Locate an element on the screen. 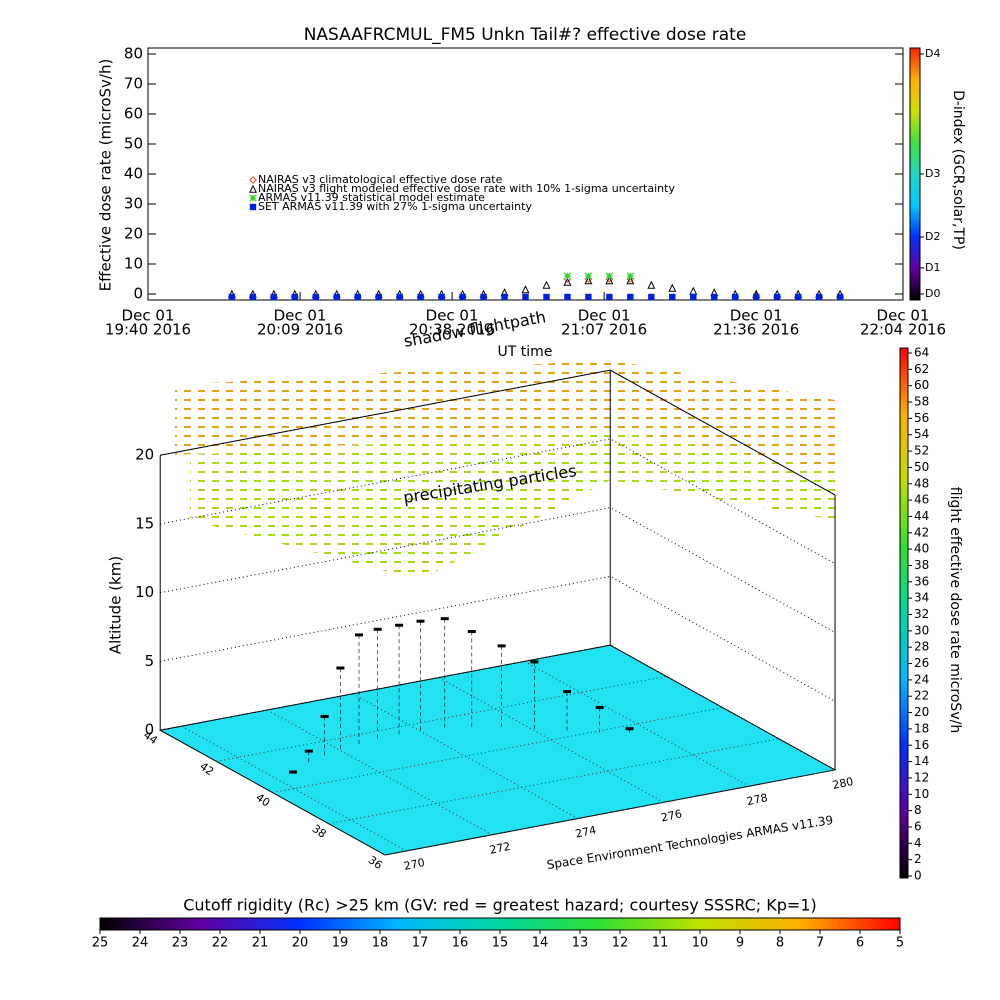 The width and height of the screenshot is (1000, 1000). x-axis-label: UT time is located at coordinates (525, 352).